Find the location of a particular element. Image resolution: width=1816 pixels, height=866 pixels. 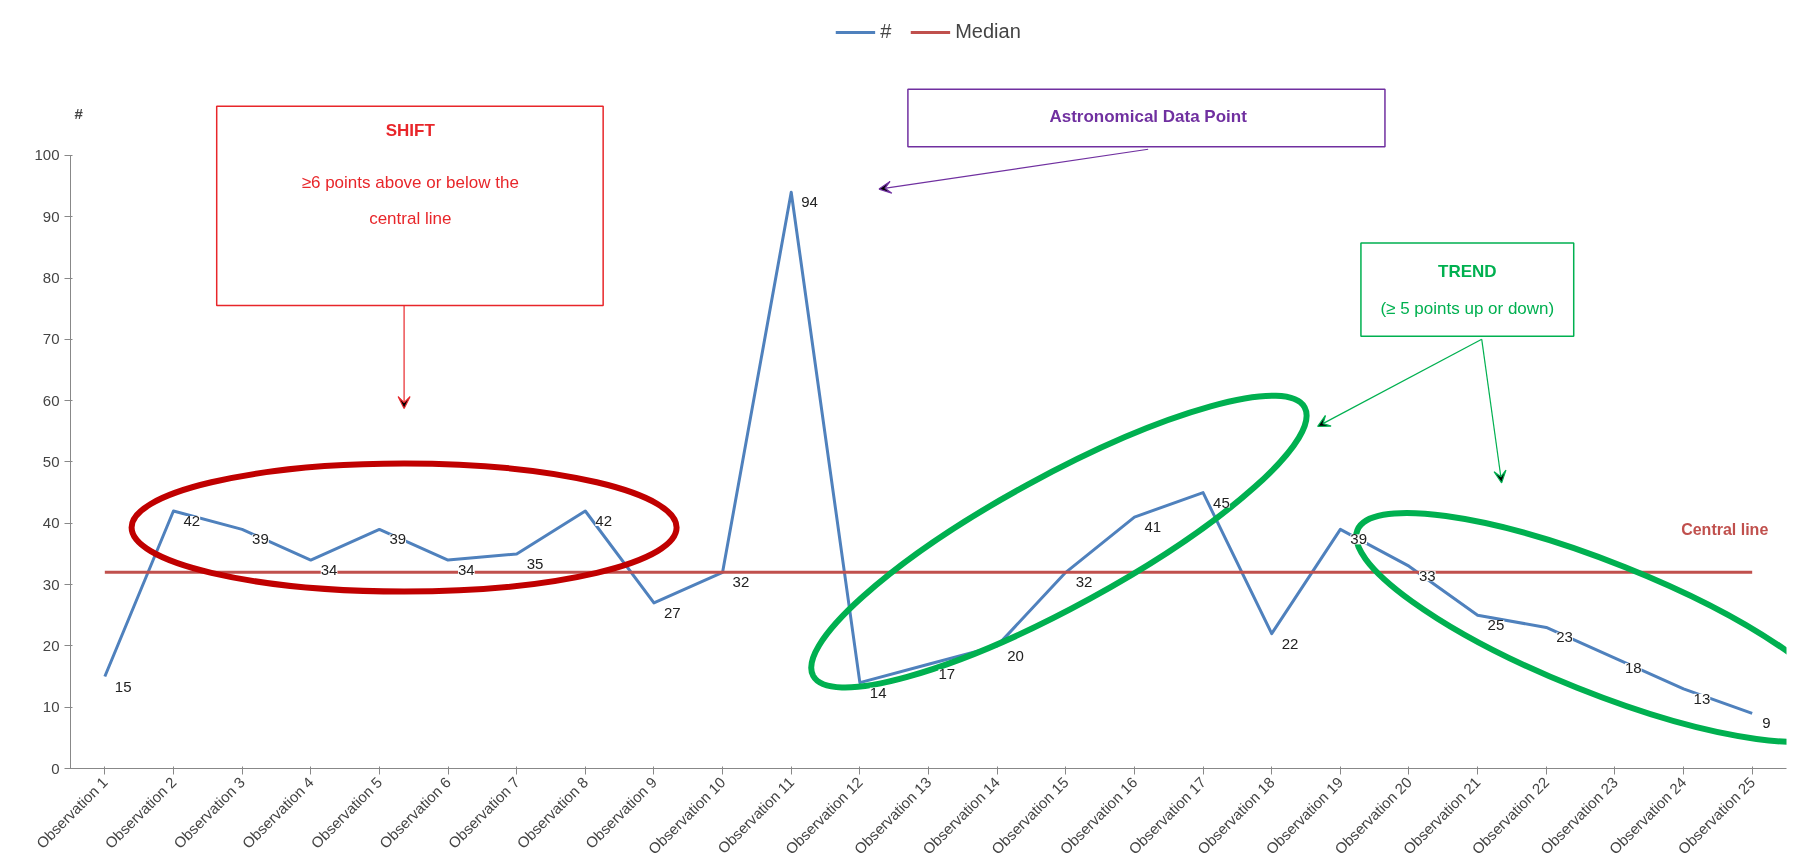

data-label: 25 is located at coordinates (1496, 625).